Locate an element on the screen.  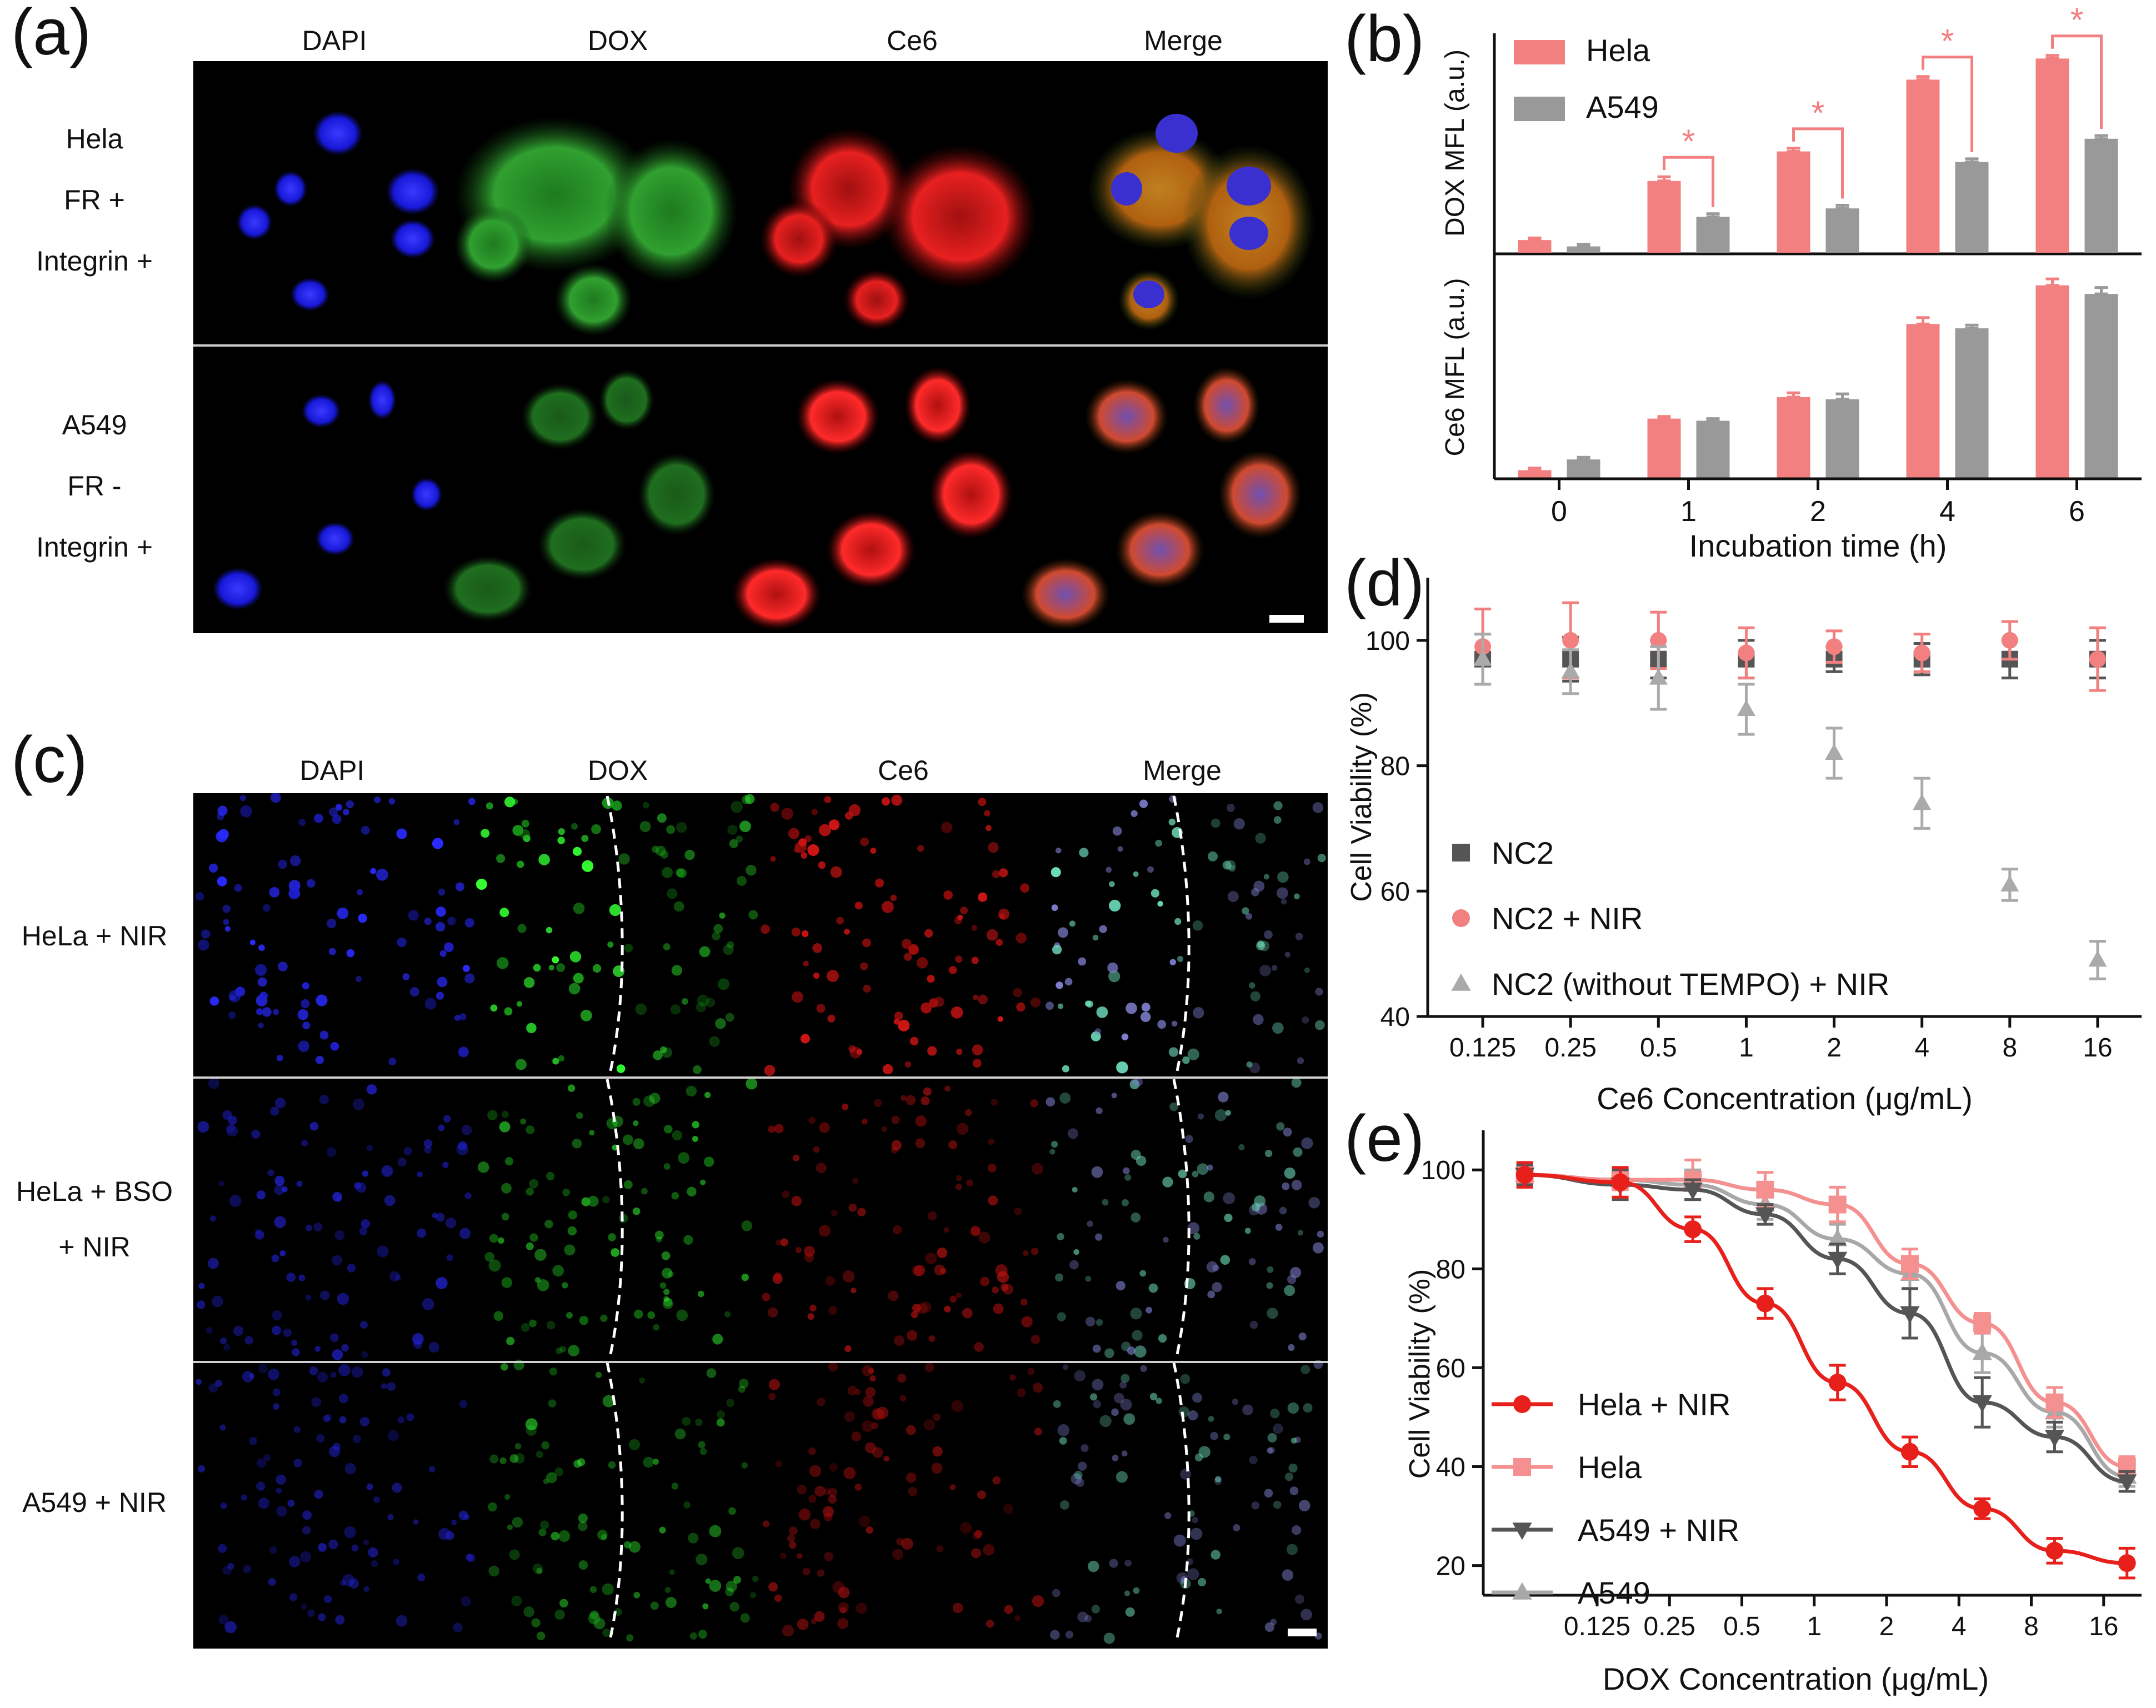
y-tick-label: 60 is located at coordinates (1450, 1368).